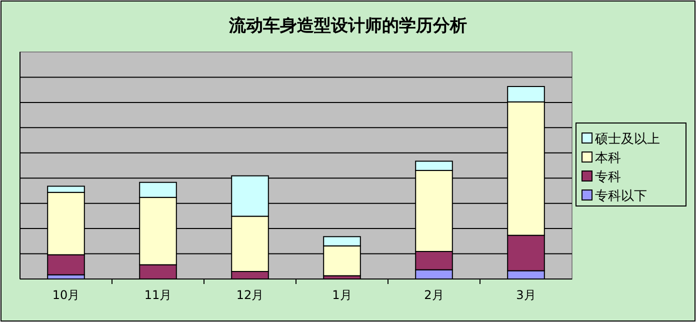 This screenshot has width=696, height=322. I want to click on x-tick-label: 10月, so click(66, 295).